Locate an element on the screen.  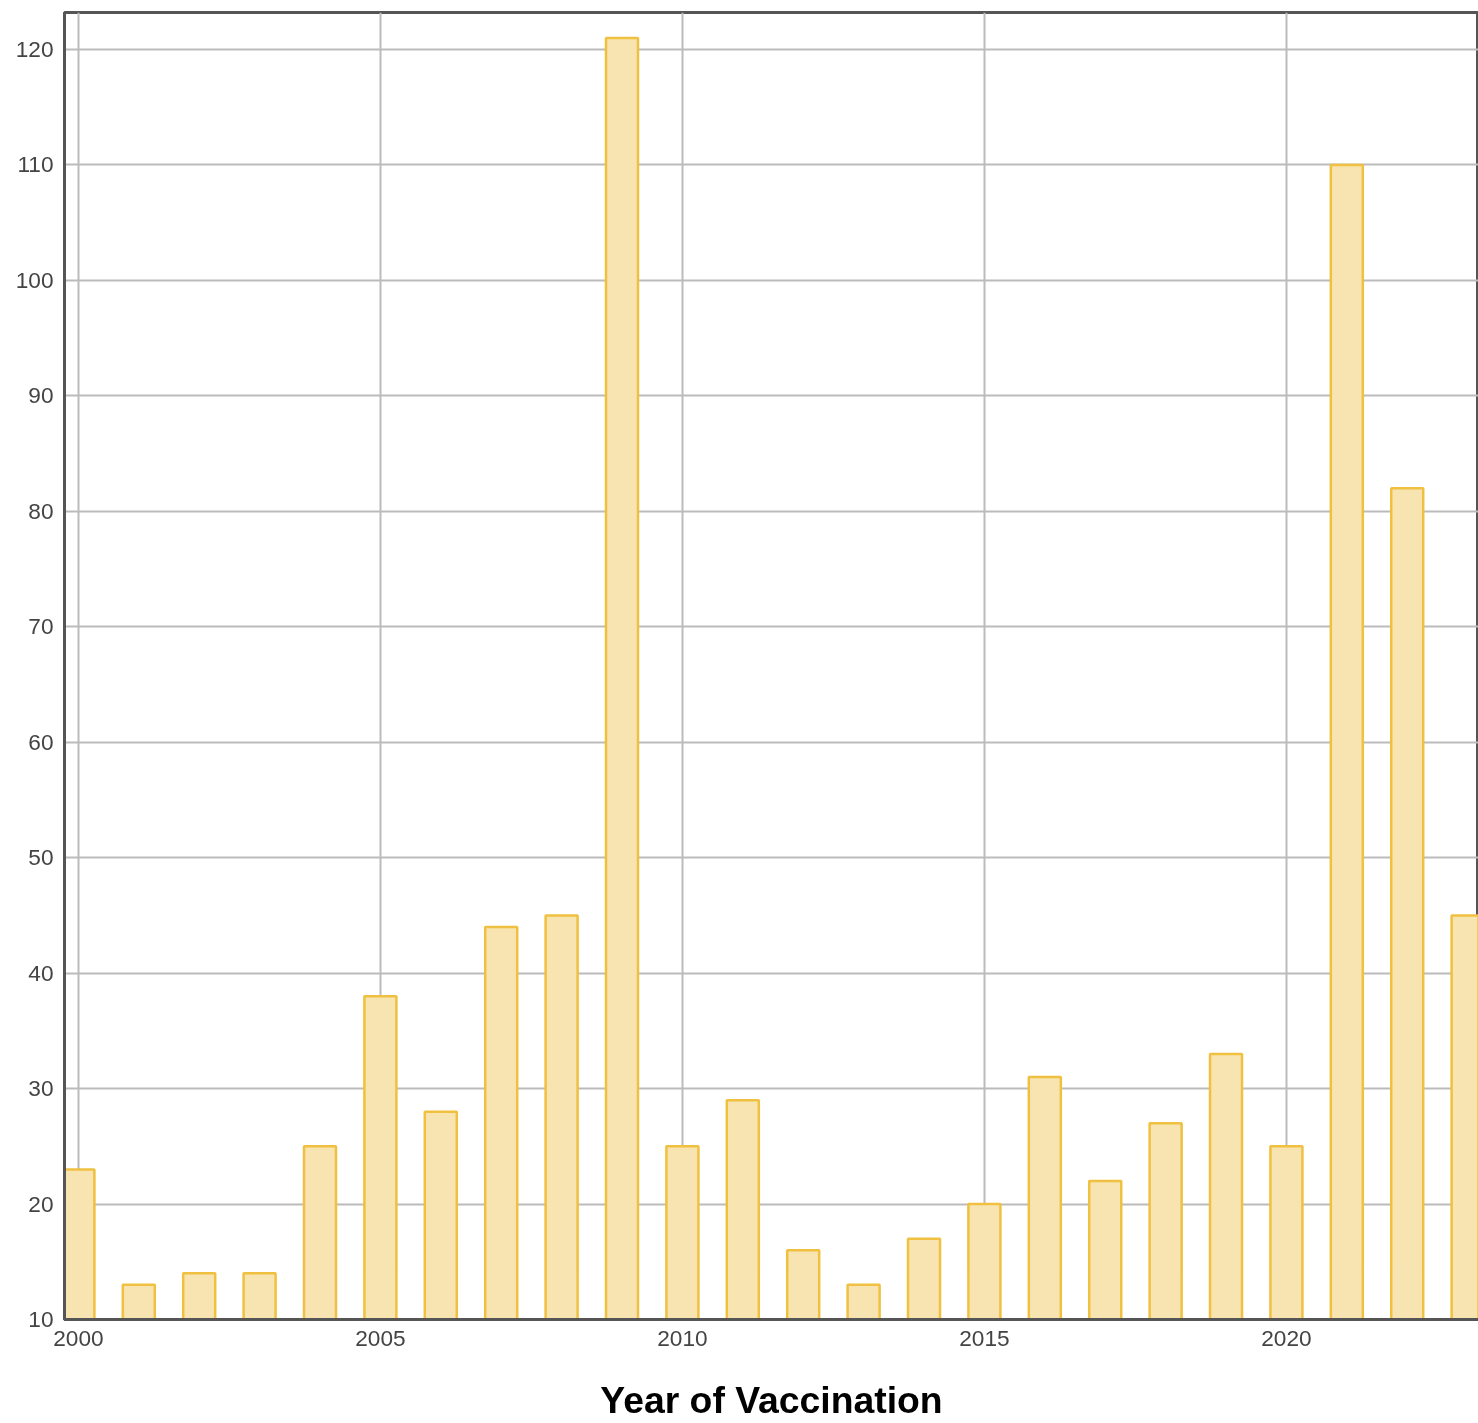
x-tick-label: 2020 is located at coordinates (1286, 1337).